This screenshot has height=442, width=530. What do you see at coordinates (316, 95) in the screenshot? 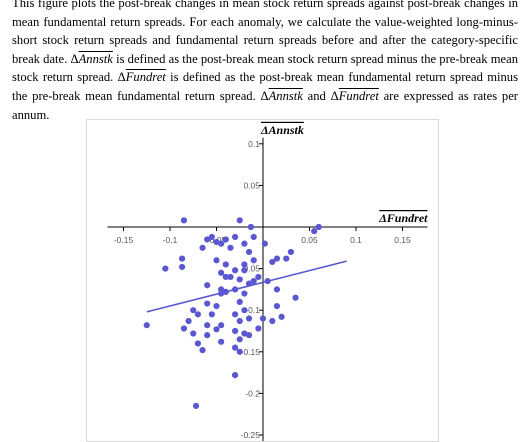
I see `caption-text-4: and` at bounding box center [316, 95].